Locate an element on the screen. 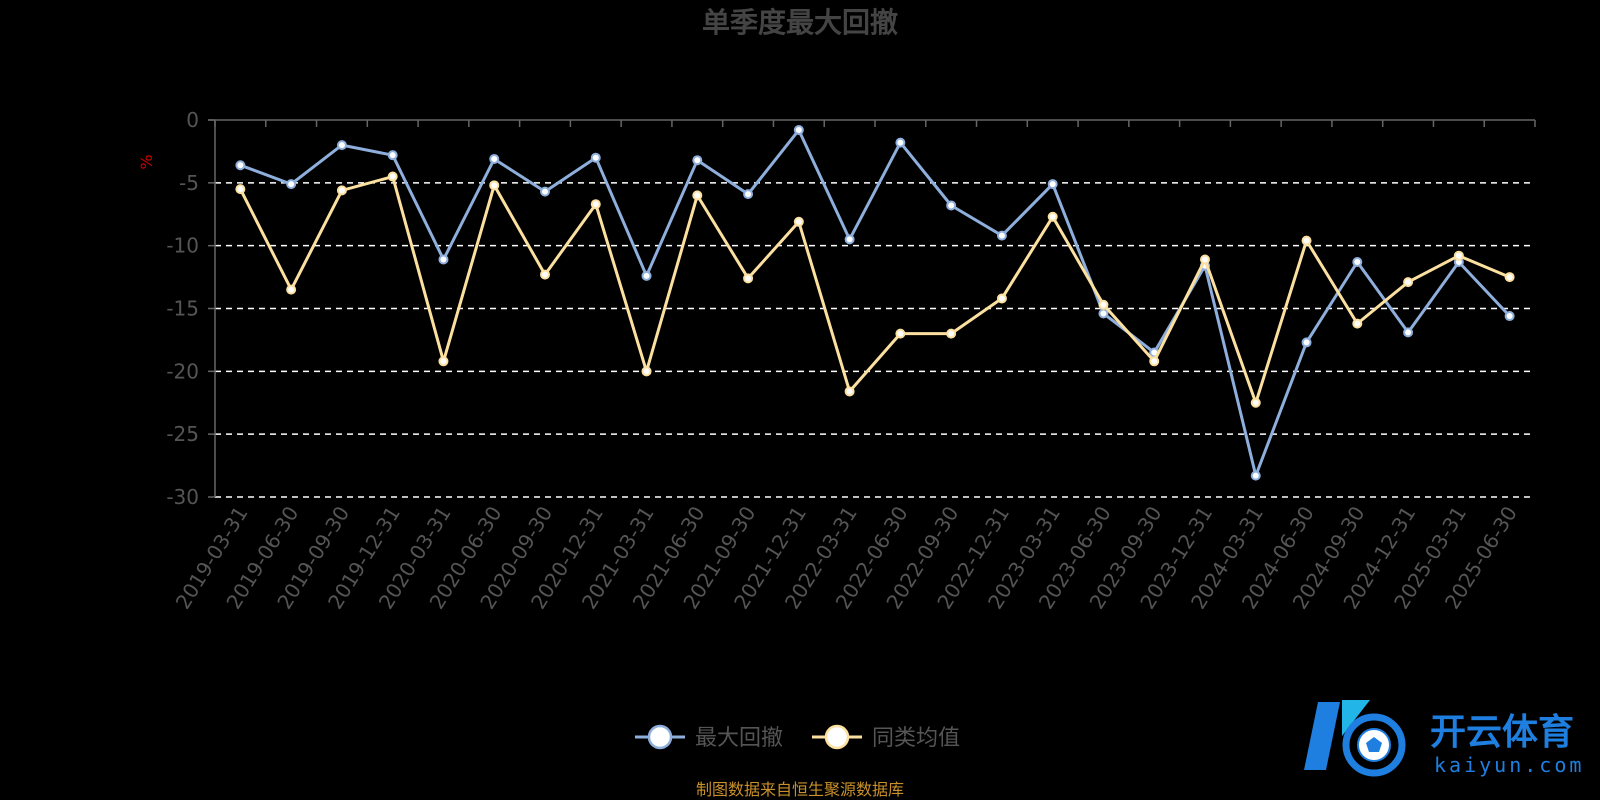 The height and width of the screenshot is (800, 1600). y-axis-unit: % is located at coordinates (146, 161).